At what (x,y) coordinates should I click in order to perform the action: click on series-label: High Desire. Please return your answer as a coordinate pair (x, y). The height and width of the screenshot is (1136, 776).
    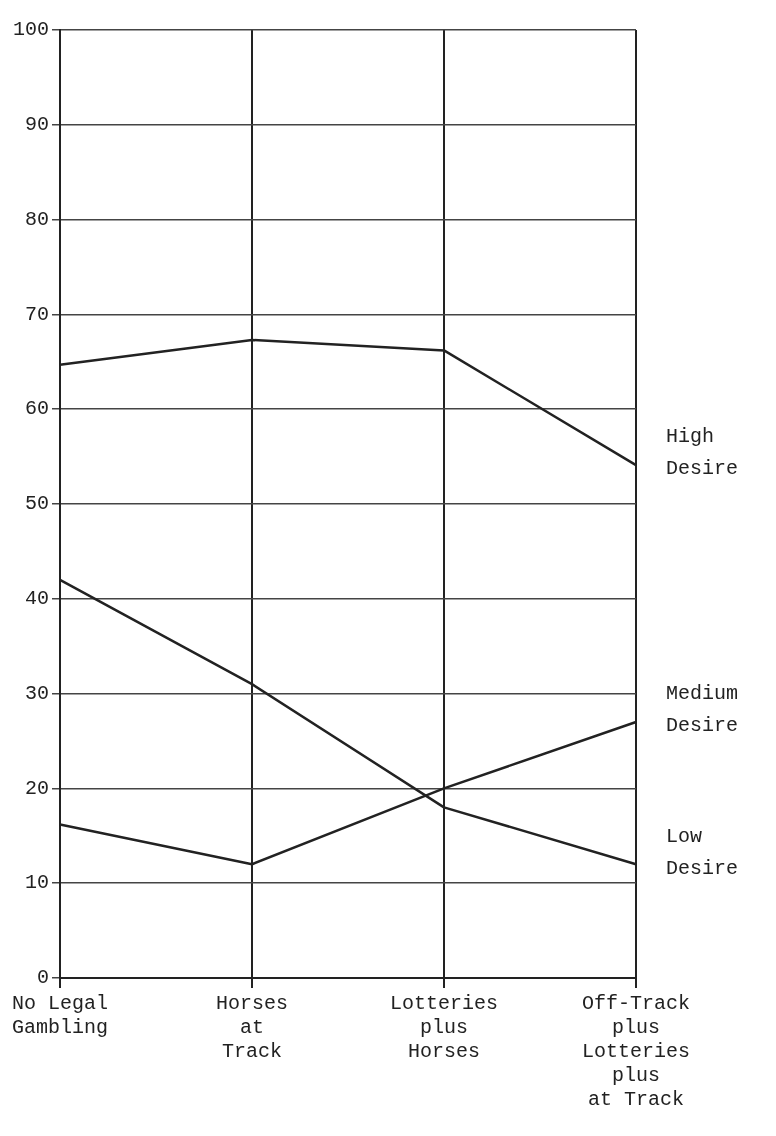
    Looking at the image, I should click on (702, 453).